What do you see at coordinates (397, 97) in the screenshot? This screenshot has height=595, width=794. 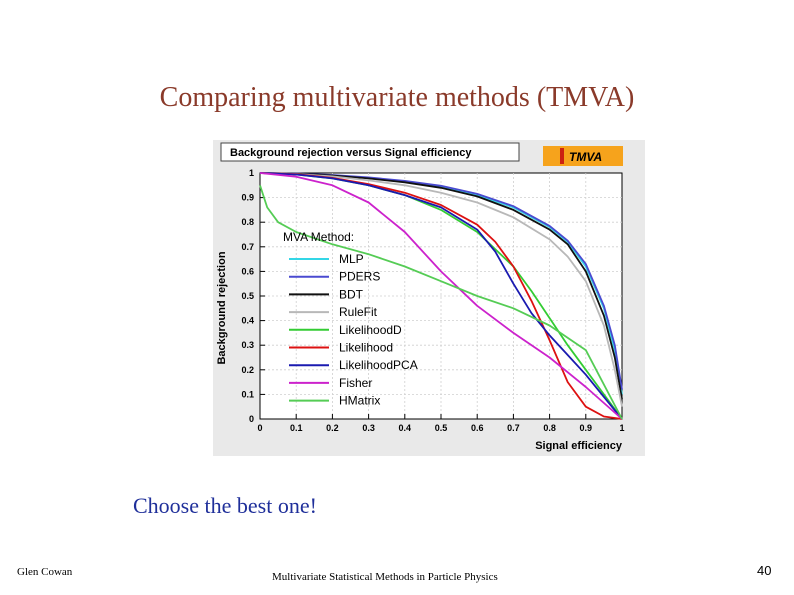 I see `slide-title: Comparing multivariate methods (TMVA)` at bounding box center [397, 97].